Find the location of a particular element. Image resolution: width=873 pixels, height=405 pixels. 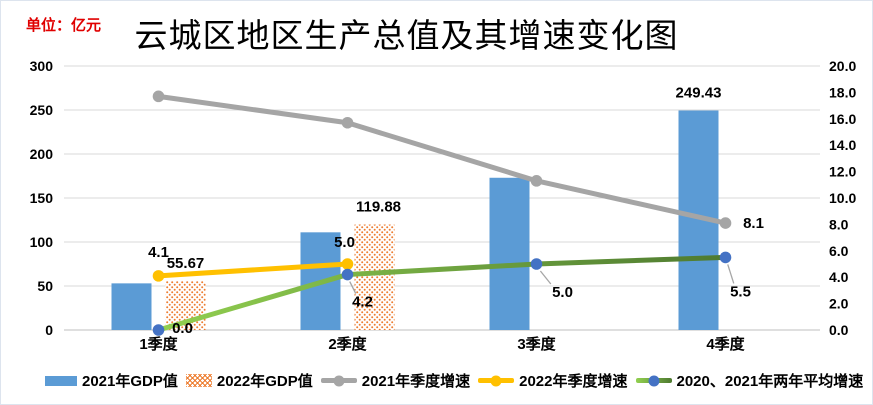

category-axis: 1季度 2季度 3季度 4季度 is located at coordinates (442, 344).